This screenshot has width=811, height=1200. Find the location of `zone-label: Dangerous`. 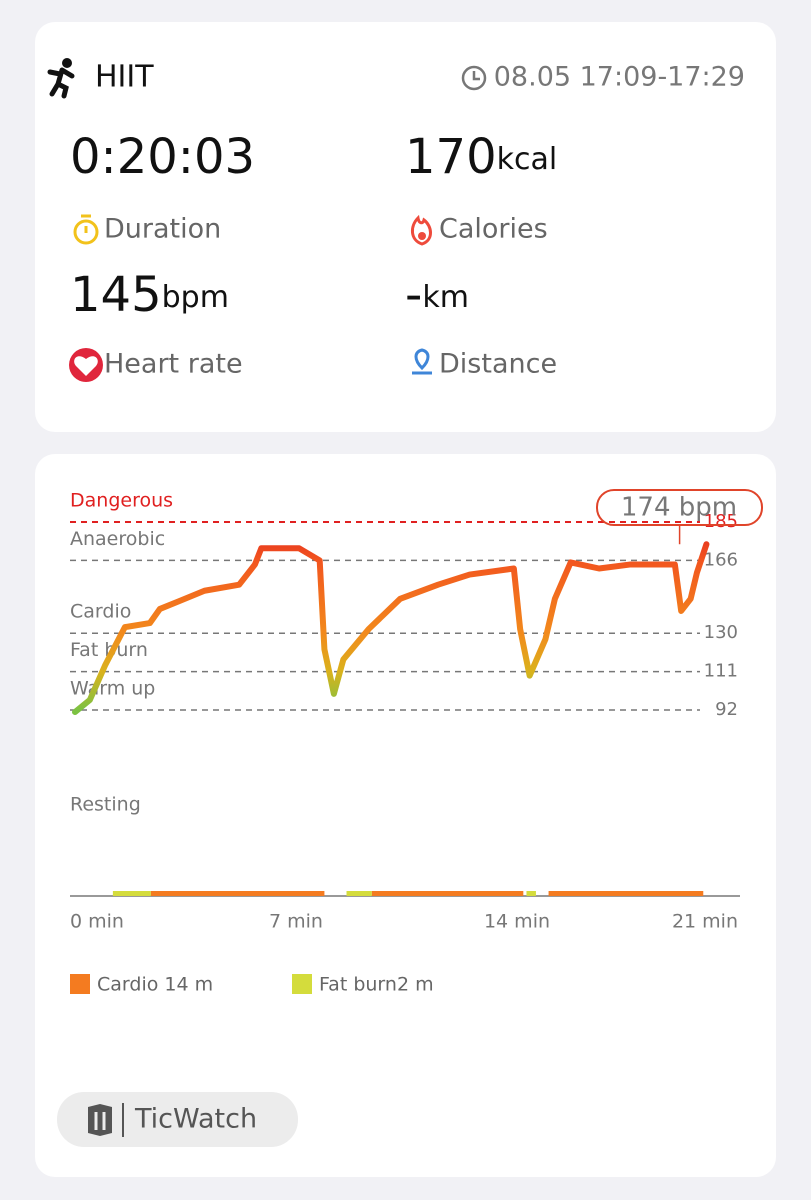

zone-label: Dangerous is located at coordinates (121, 501).